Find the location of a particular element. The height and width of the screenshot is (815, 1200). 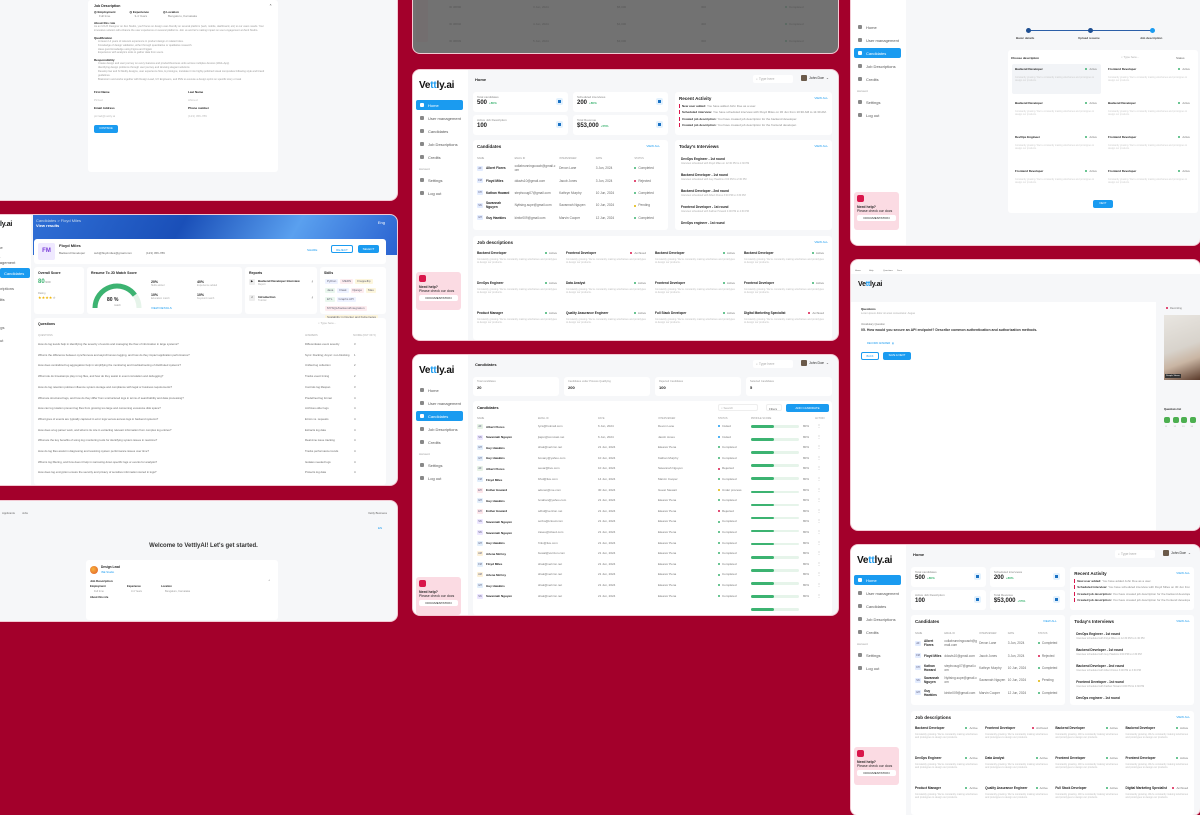

view-results-link: View results is located at coordinates (47, 225).